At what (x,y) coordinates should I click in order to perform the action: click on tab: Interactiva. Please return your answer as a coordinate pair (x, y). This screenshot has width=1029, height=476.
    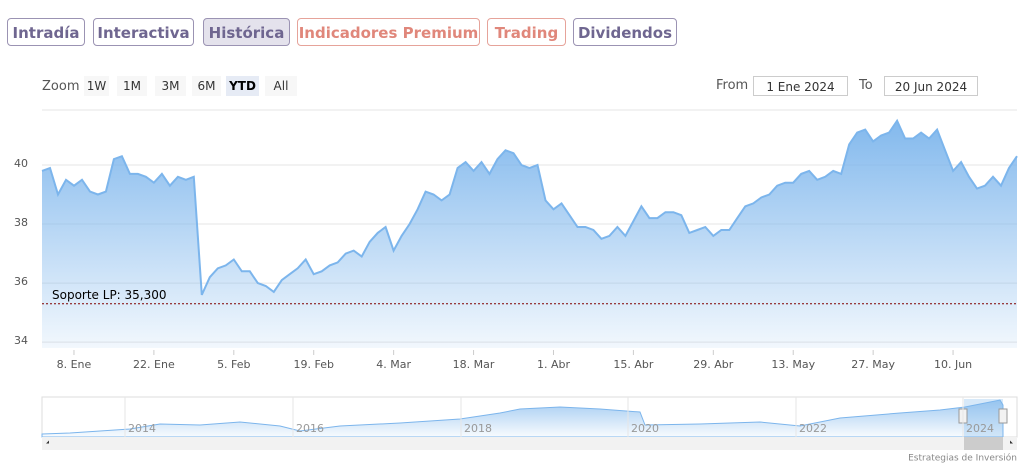
    Looking at the image, I should click on (143, 32).